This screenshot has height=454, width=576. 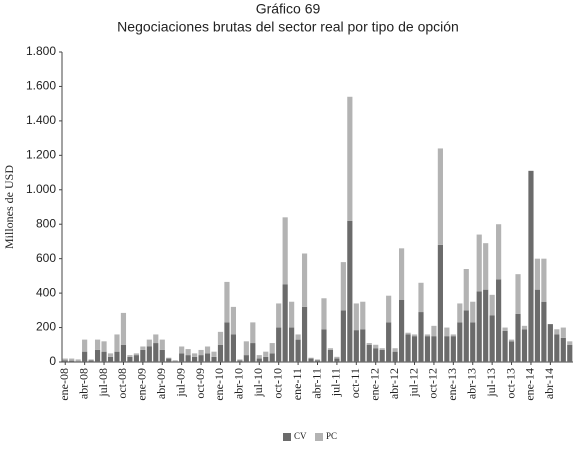 What do you see at coordinates (83, 383) in the screenshot?
I see `x-tick-label: abr-08` at bounding box center [83, 383].